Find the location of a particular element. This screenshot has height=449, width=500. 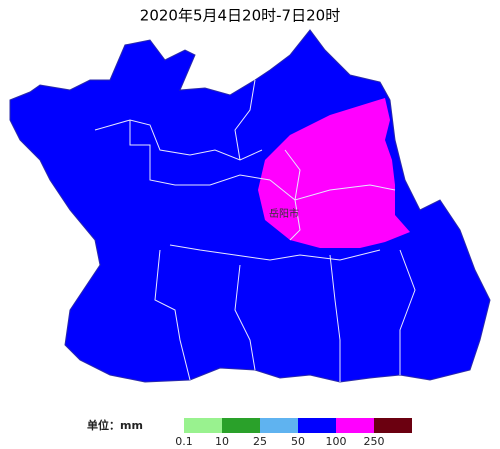

legend-tick-label: 25 is located at coordinates (260, 441).